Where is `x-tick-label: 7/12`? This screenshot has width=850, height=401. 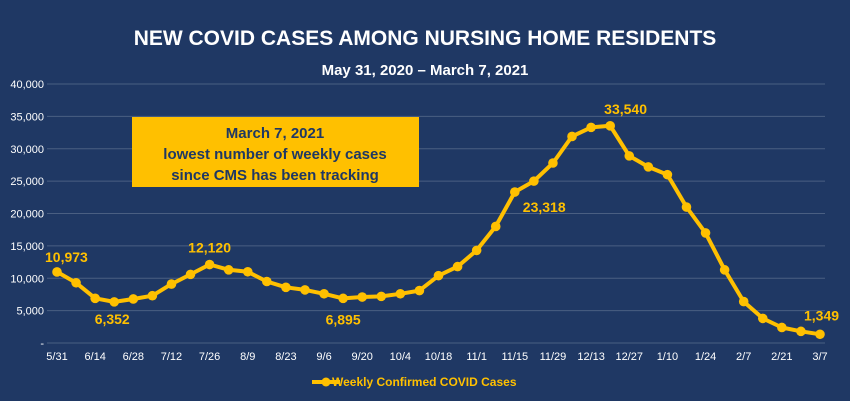 x-tick-label: 7/12 is located at coordinates (171, 357).